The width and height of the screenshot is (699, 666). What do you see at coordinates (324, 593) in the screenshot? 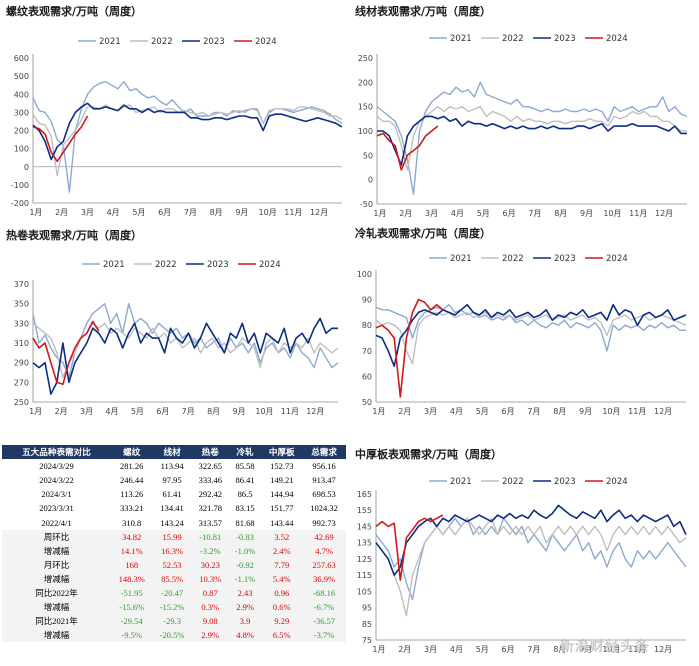
I see `table-cell: -68.16` at bounding box center [324, 593].